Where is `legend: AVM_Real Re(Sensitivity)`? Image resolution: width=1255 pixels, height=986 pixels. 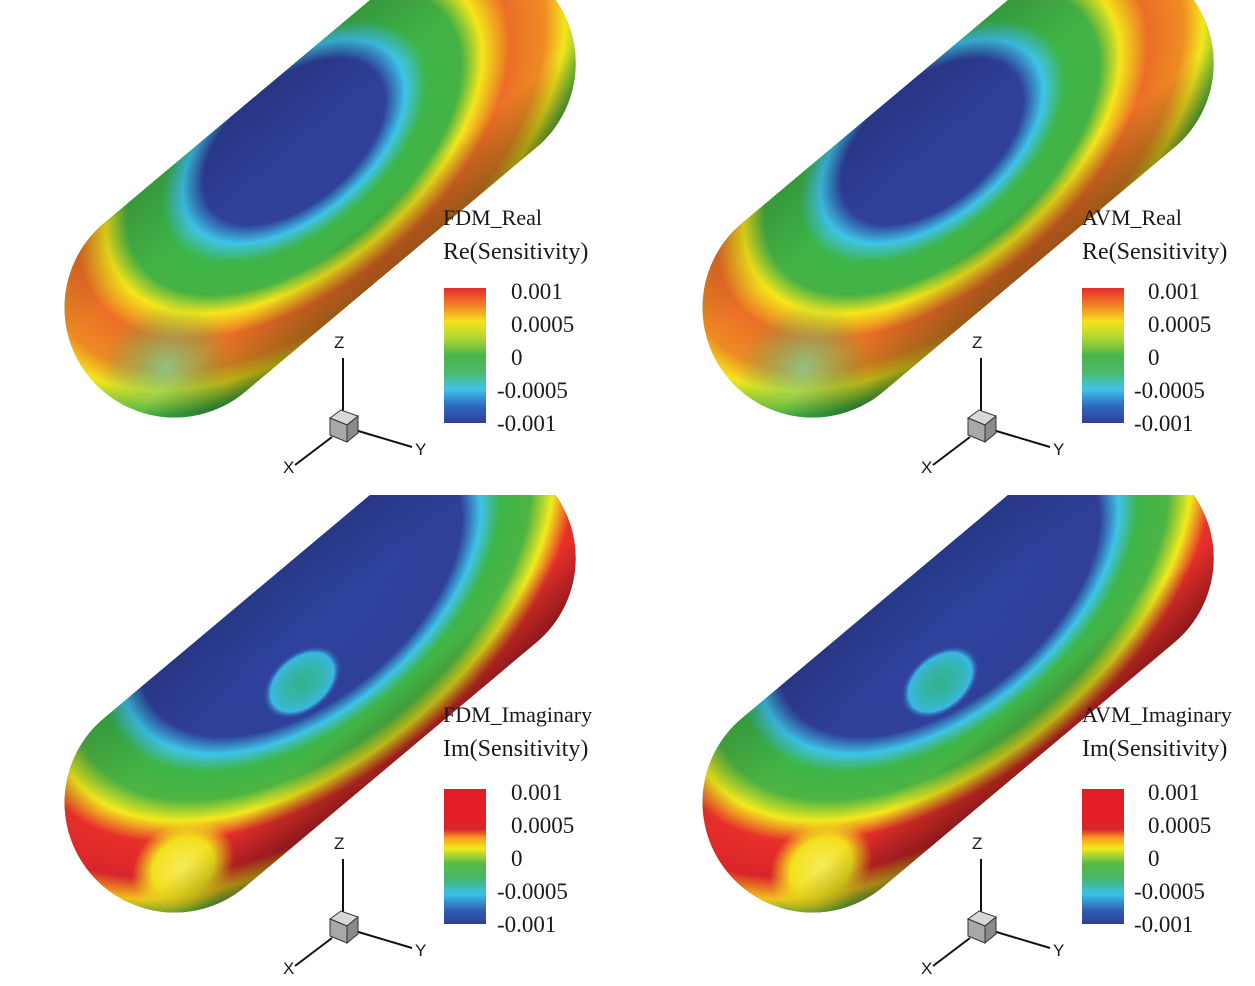
legend: AVM_Real Re(Sensitivity) is located at coordinates (1154, 236).